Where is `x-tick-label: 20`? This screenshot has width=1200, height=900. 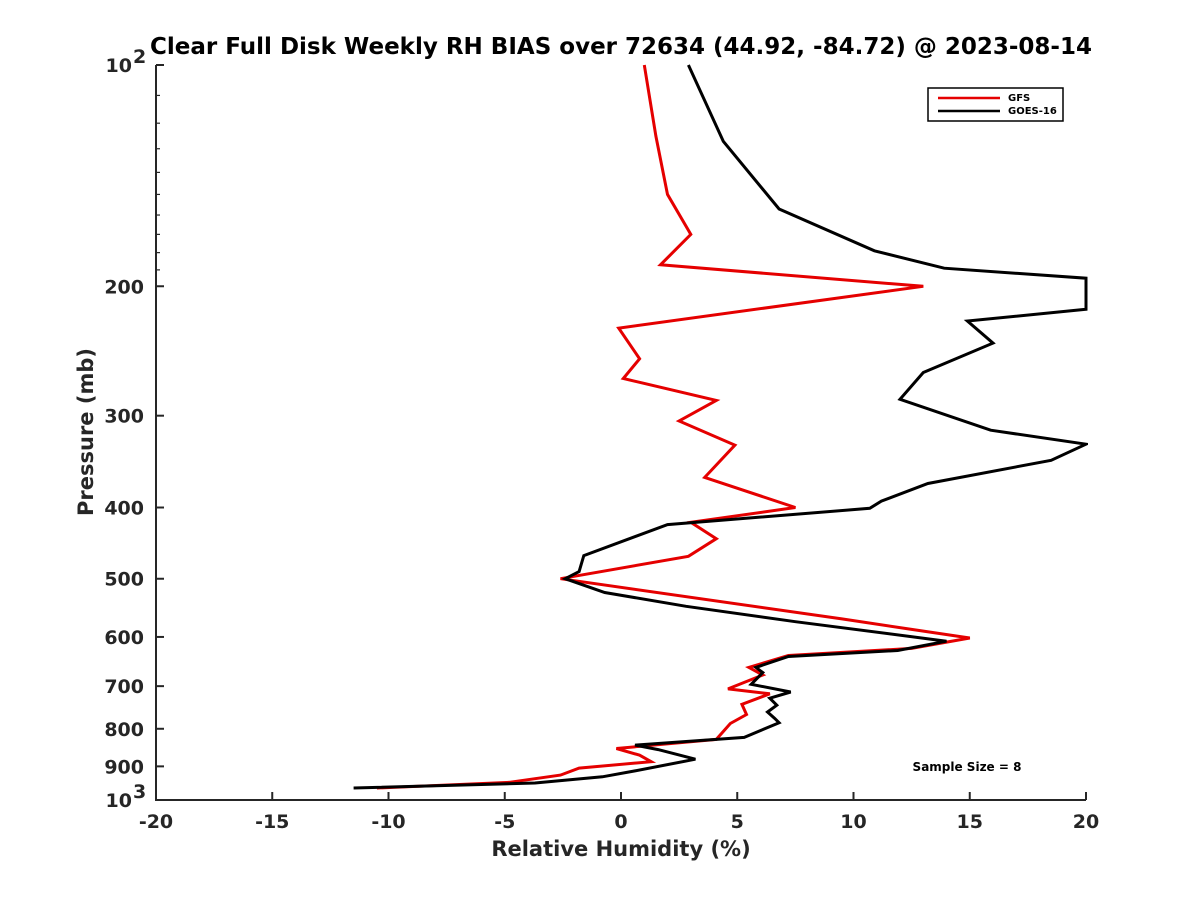 x-tick-label: 20 is located at coordinates (1086, 822).